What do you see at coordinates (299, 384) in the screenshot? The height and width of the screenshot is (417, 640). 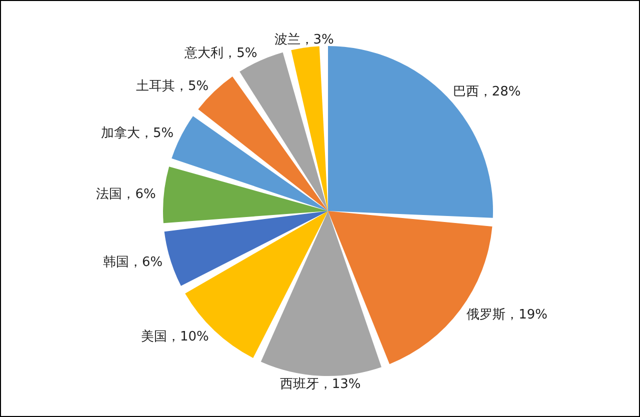 I see `slice-label: 西班牙` at bounding box center [299, 384].